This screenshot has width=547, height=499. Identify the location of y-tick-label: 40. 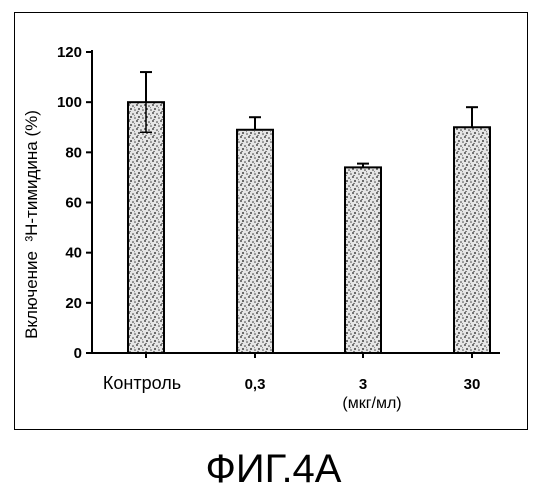
(73, 253).